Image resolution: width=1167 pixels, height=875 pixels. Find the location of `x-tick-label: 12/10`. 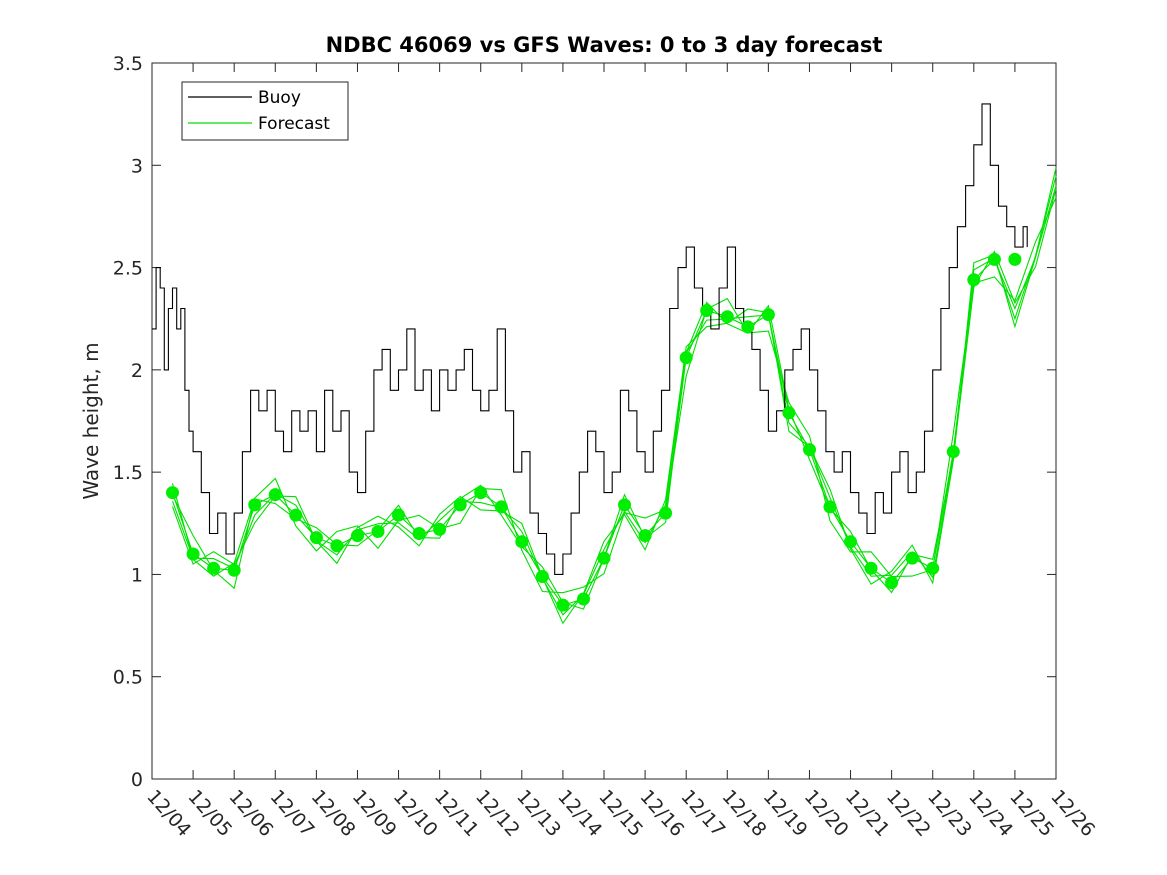

x-tick-label: 12/10 is located at coordinates (415, 813).